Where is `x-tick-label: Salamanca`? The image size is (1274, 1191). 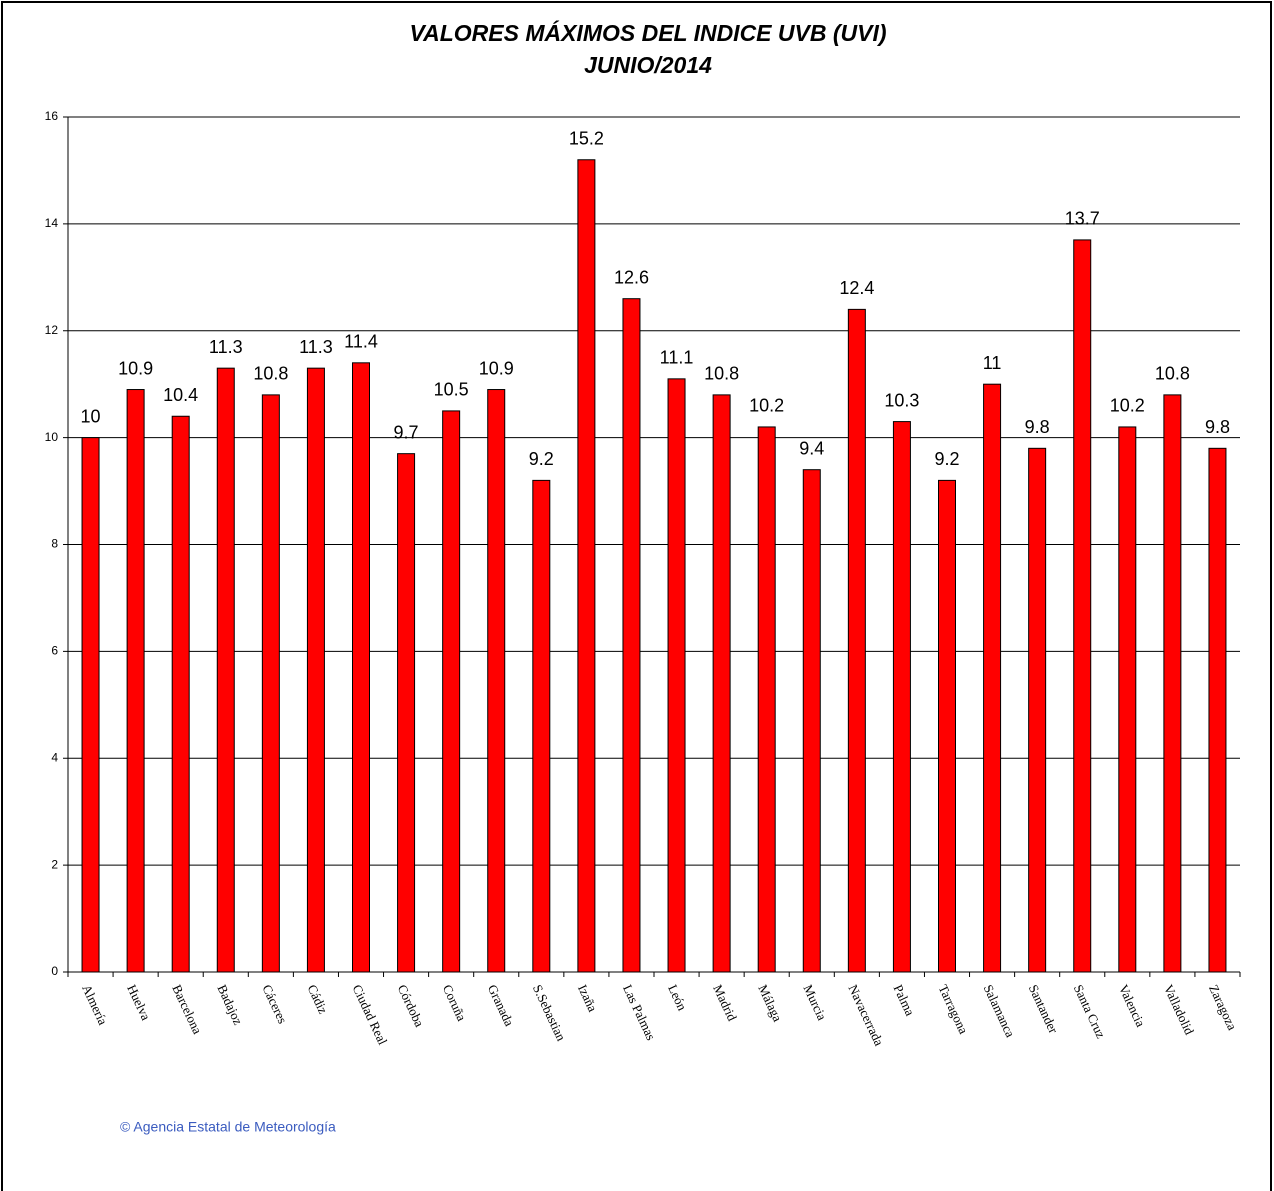 x-tick-label: Salamanca is located at coordinates (999, 1011).